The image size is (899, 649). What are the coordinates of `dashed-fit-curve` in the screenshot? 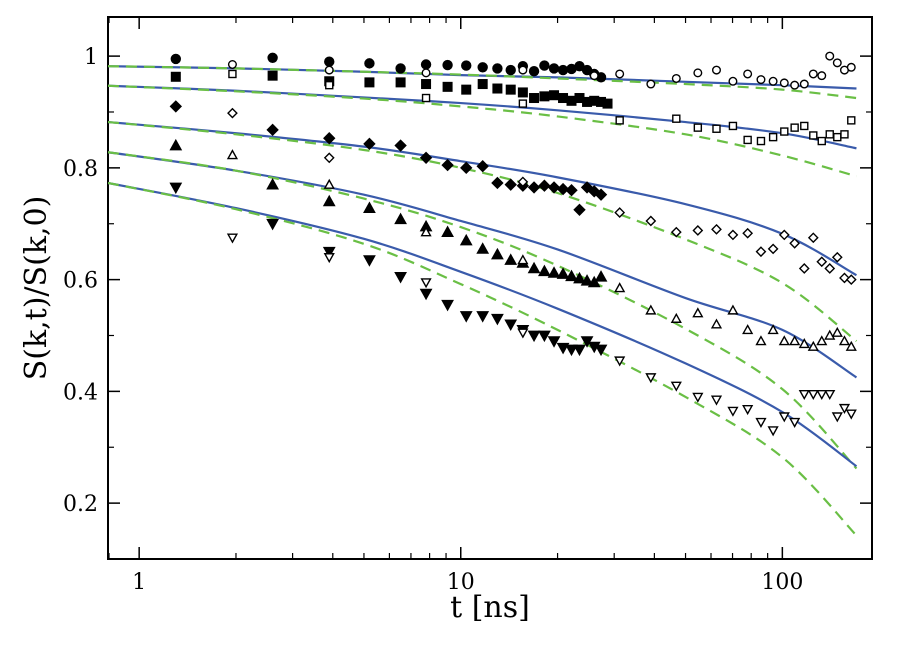 It's located at (482, 82).